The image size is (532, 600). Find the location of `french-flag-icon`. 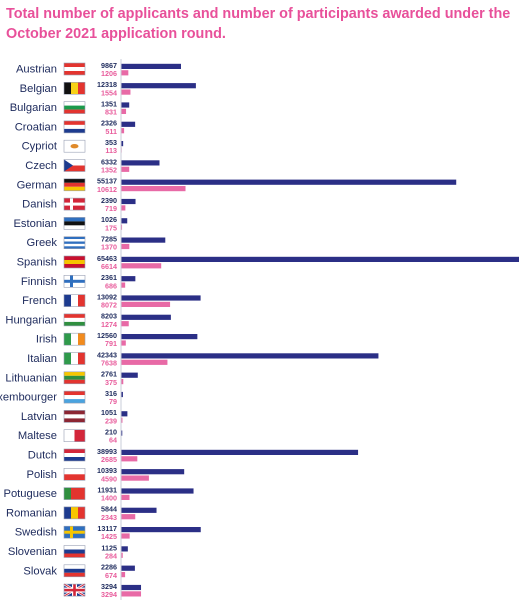

french-flag-icon is located at coordinates (74, 300).